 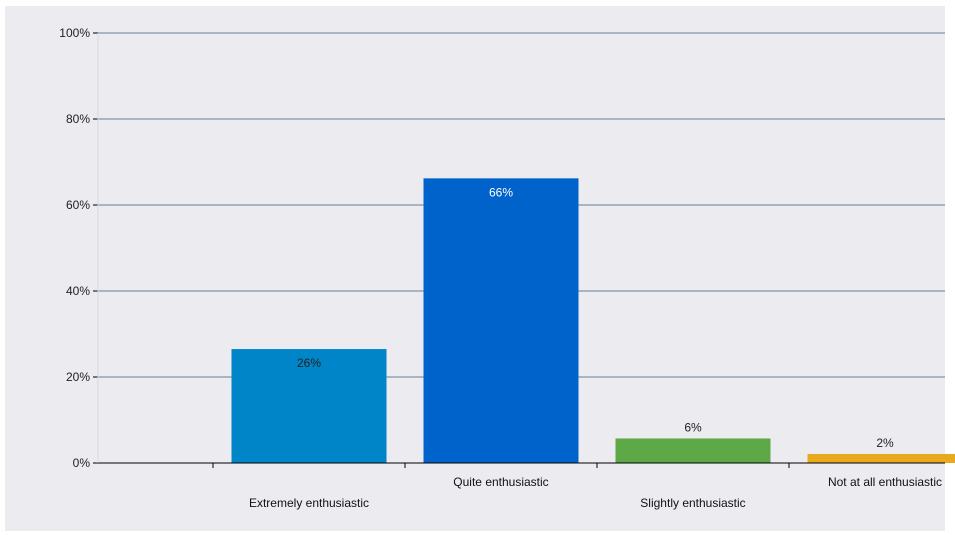 What do you see at coordinates (885, 443) in the screenshot?
I see `data-label: 2%` at bounding box center [885, 443].